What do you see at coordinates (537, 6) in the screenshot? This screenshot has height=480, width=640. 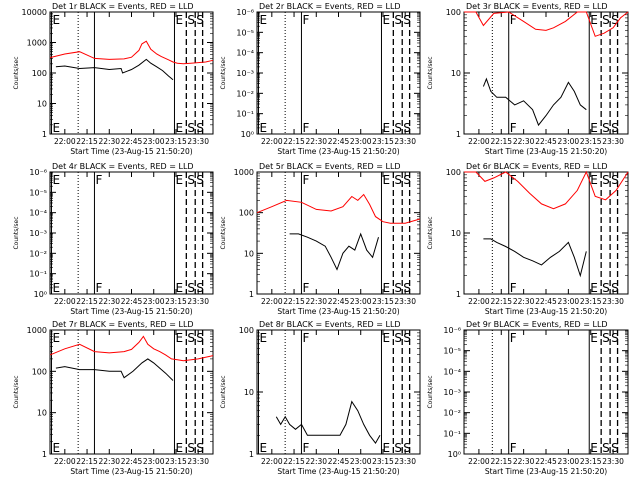 I see `panel-title: Det 3r BLACK = Events, RED = LLD` at bounding box center [537, 6].